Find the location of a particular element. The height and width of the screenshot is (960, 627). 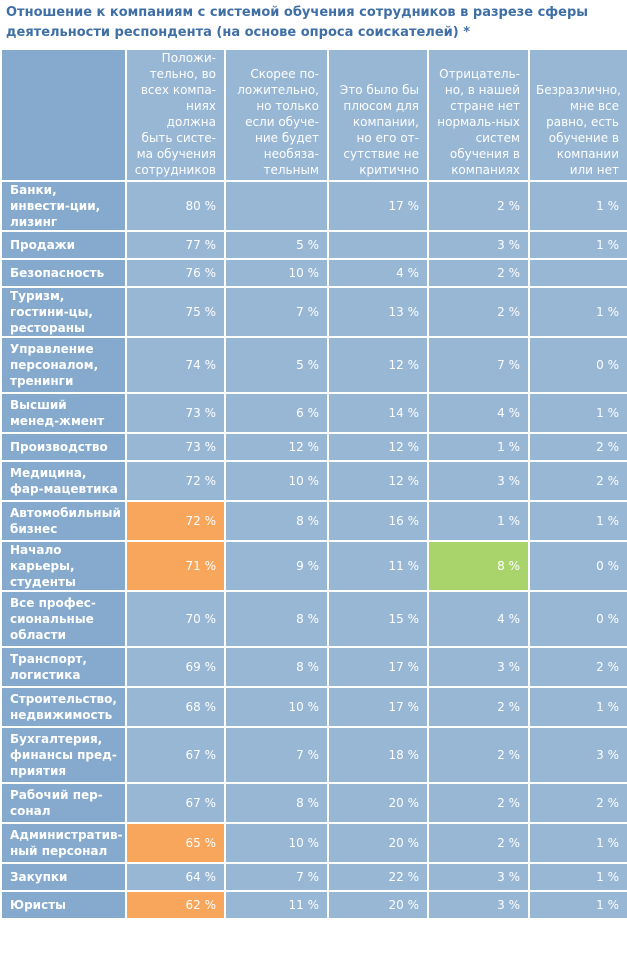

table-row: Продажи 77 % 5 % 3 % 1 % is located at coordinates (313, 245).